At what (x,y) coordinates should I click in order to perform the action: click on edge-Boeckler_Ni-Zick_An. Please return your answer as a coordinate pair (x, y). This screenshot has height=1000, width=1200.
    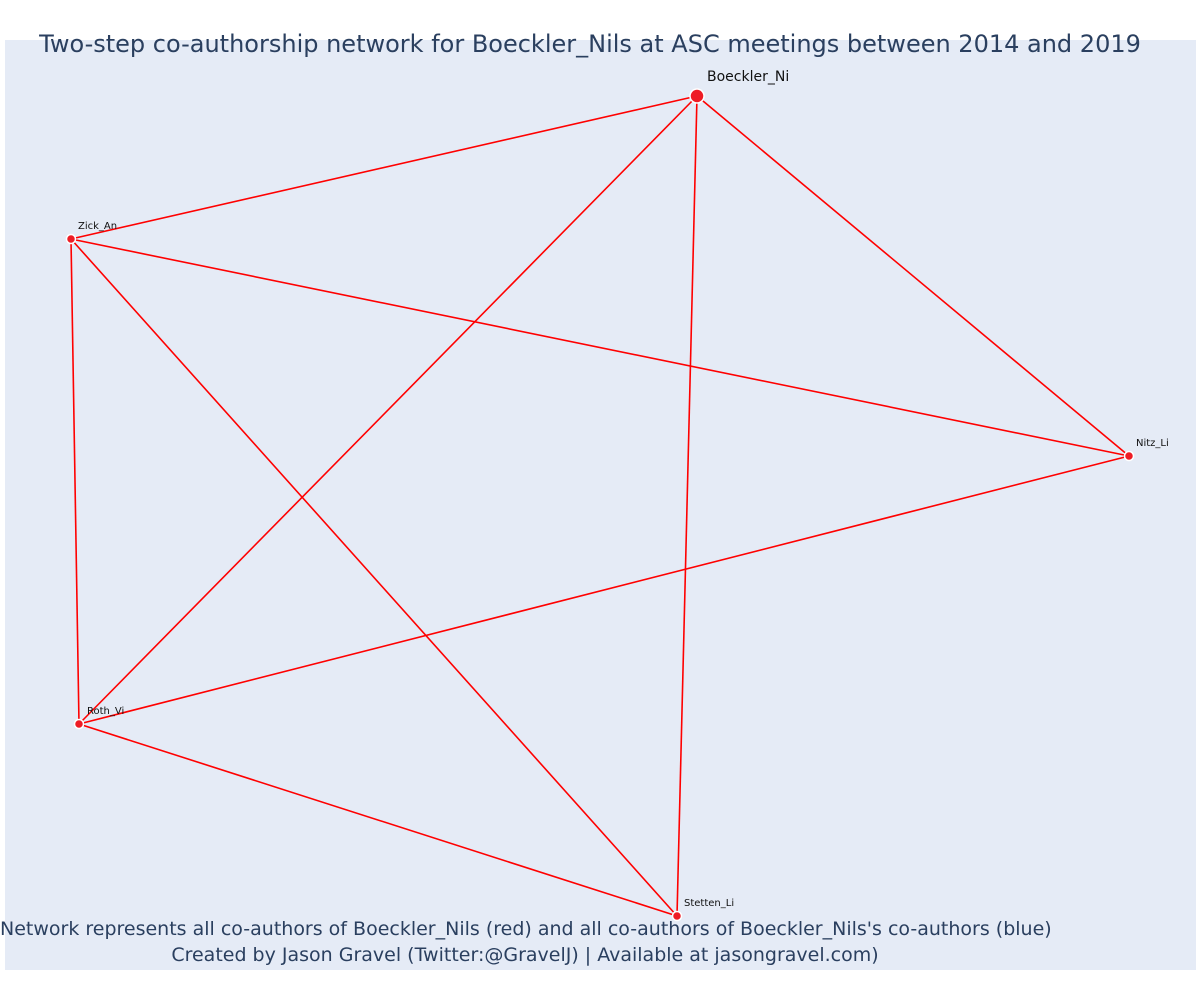
    Looking at the image, I should click on (384, 167).